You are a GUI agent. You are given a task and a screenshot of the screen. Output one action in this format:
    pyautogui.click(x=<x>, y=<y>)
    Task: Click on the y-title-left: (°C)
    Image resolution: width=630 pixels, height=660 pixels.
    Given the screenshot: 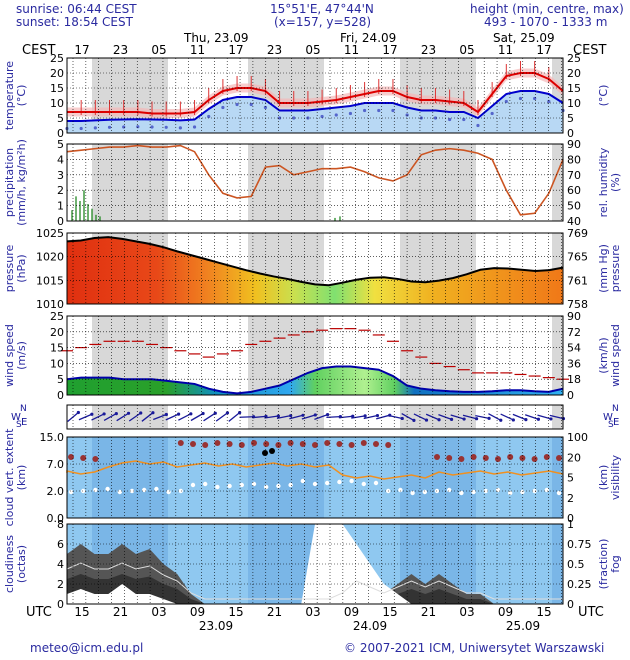 What is the action you would take?
    pyautogui.click(x=21, y=96)
    